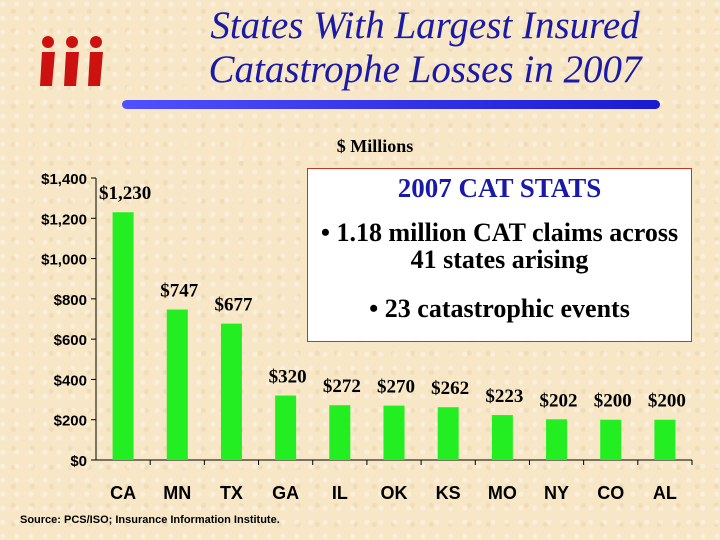 This screenshot has height=540, width=720. Describe the element at coordinates (342, 386) in the screenshot. I see `data-label: $272` at that location.